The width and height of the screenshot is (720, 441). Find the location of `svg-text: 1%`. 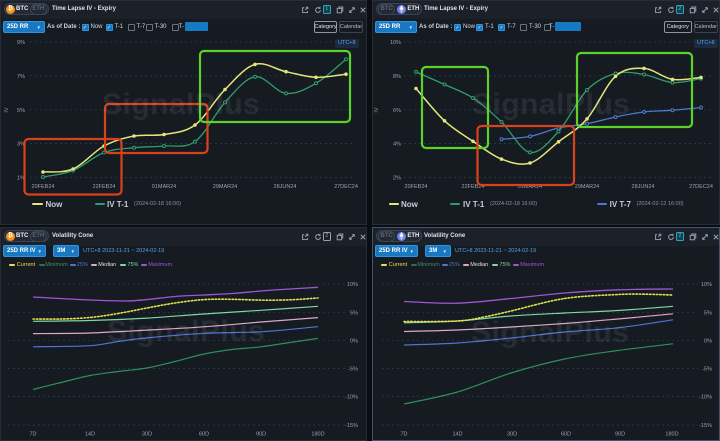

svg-text: 1% is located at coordinates (21, 179).